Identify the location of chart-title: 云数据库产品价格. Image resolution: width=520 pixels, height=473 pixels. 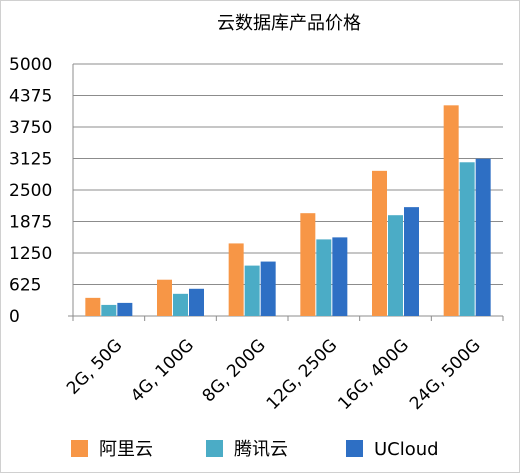
(289, 23).